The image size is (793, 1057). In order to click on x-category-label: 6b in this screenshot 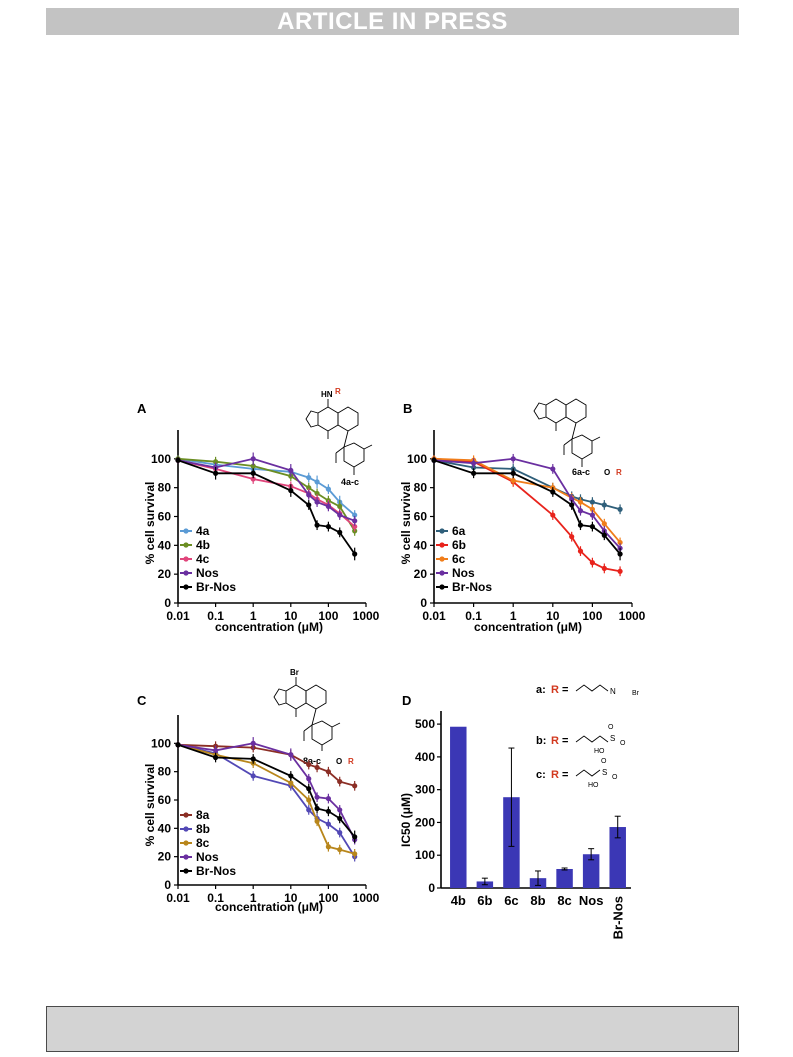, I will do `click(484, 900)`.